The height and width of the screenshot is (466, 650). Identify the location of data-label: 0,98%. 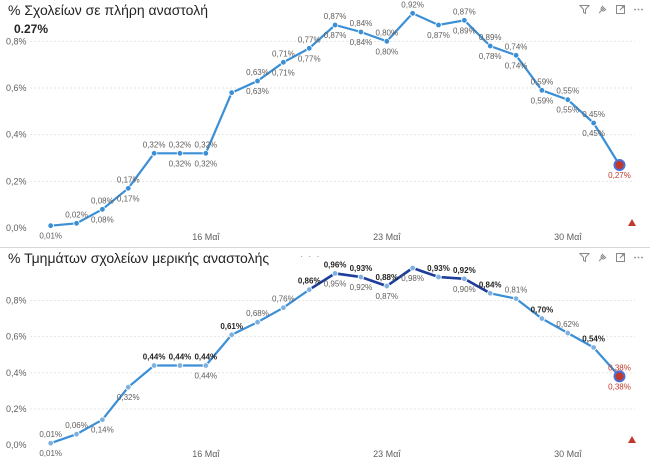
(412, 278).